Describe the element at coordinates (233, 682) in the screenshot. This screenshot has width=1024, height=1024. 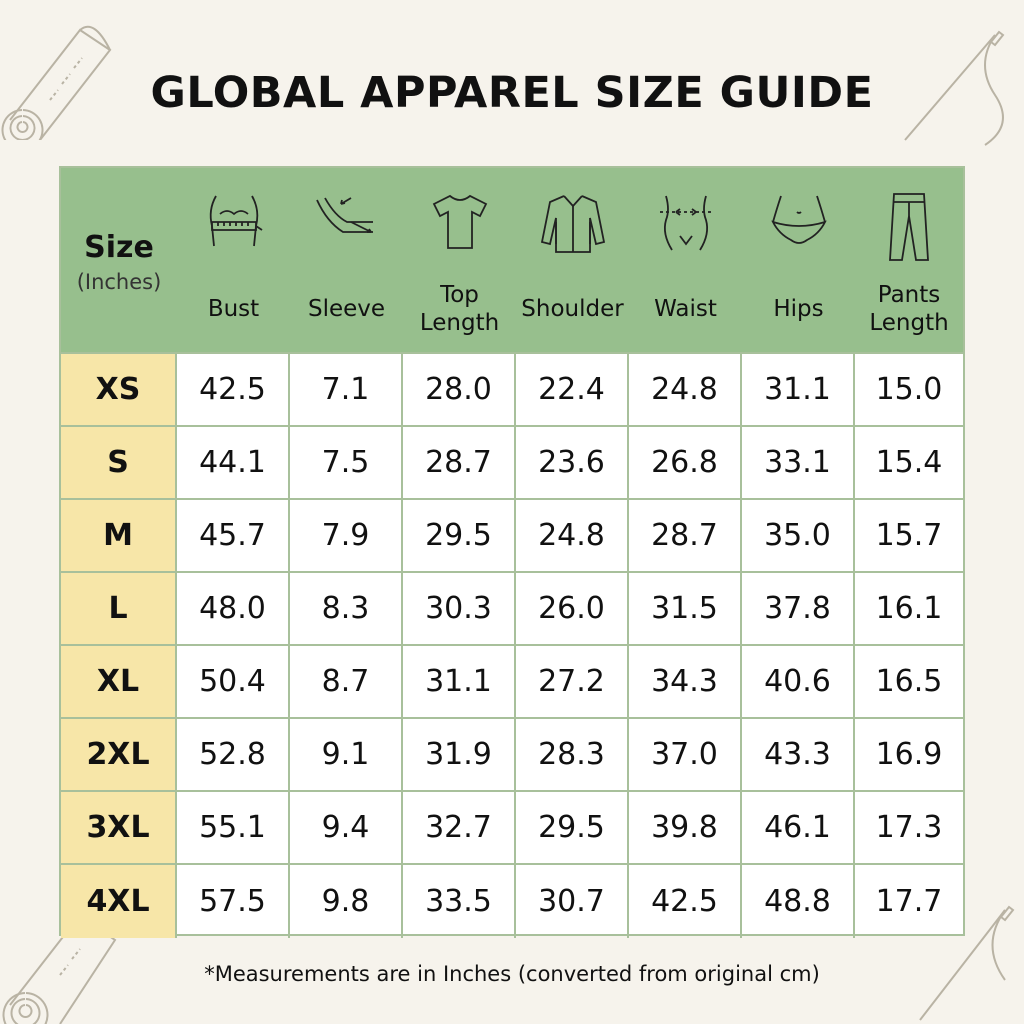
I see `measurement-cell: 50.4` at that location.